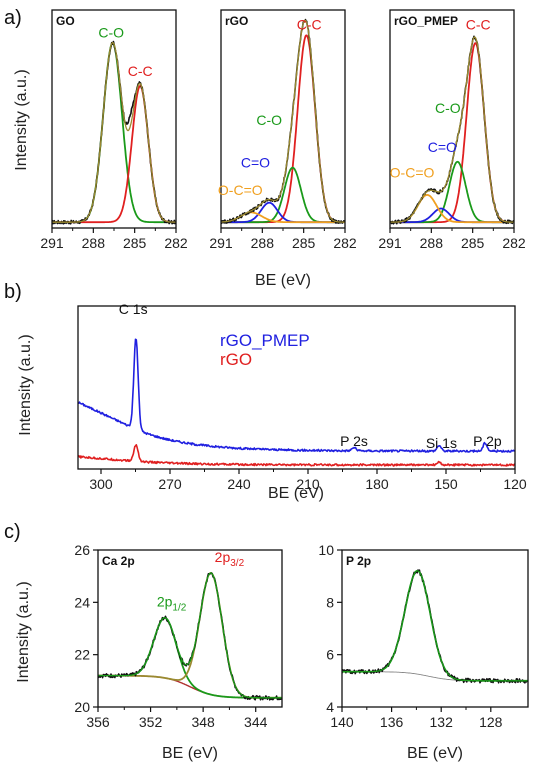  I want to click on chart-p2p: 140 136 132 128 4 6 8 10 P 2p BE (eV), so click(423, 652).